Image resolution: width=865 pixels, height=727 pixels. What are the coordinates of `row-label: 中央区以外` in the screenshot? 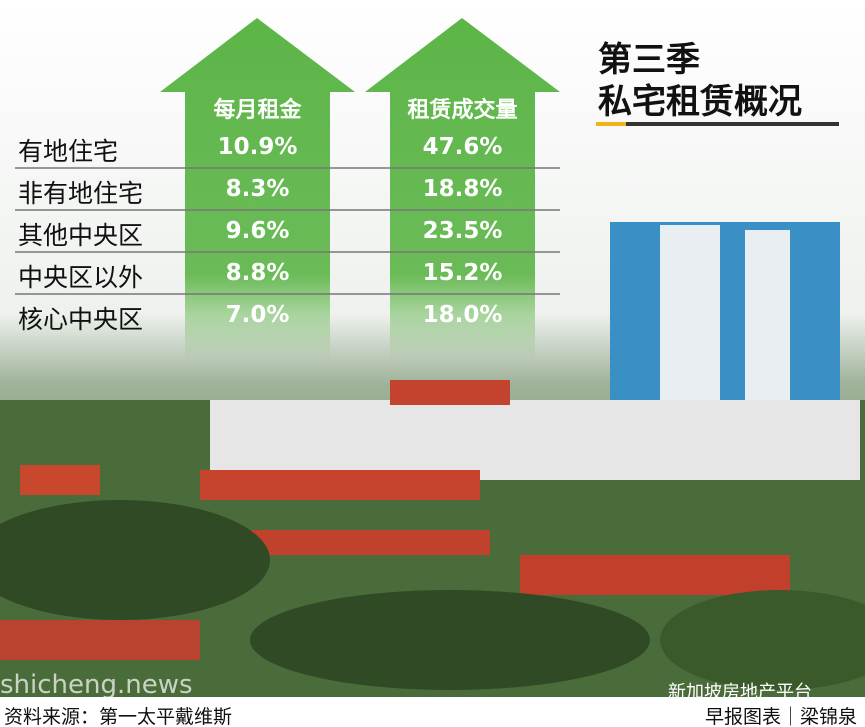 It's located at (81, 277).